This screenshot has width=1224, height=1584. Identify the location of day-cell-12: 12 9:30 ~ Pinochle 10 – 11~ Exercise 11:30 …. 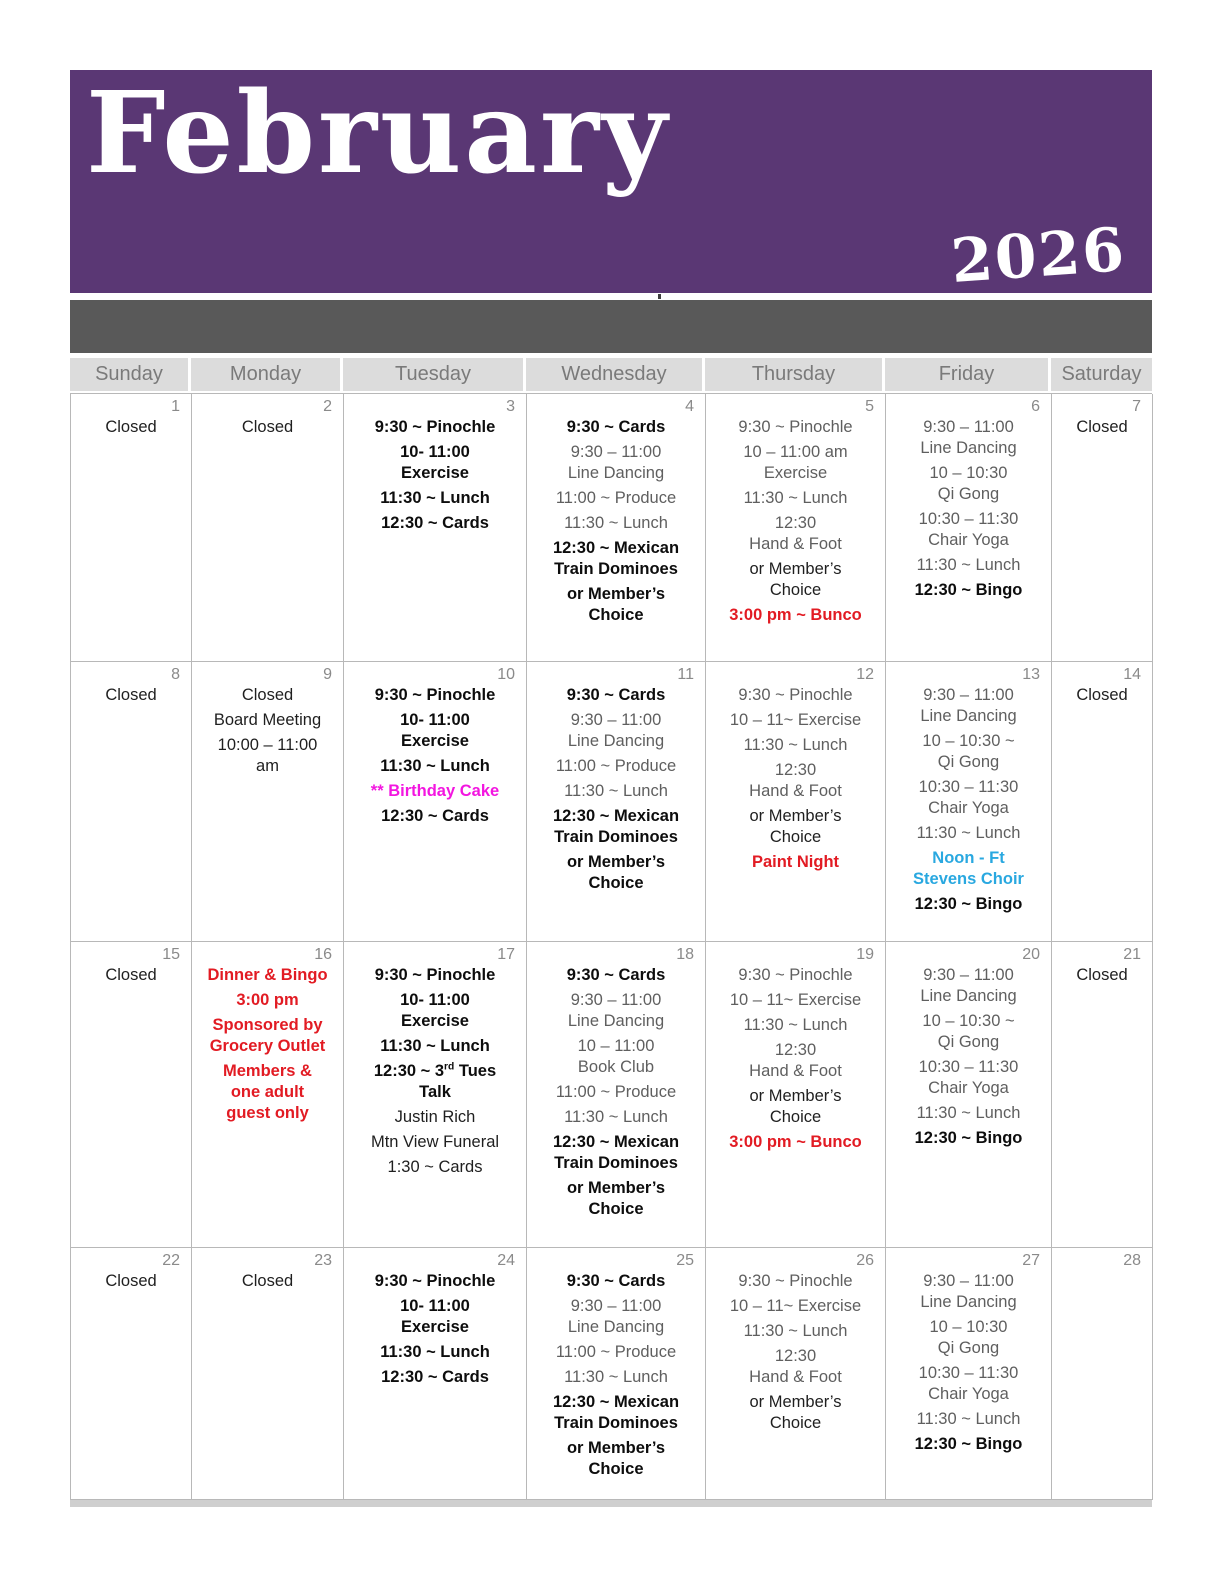
(796, 802).